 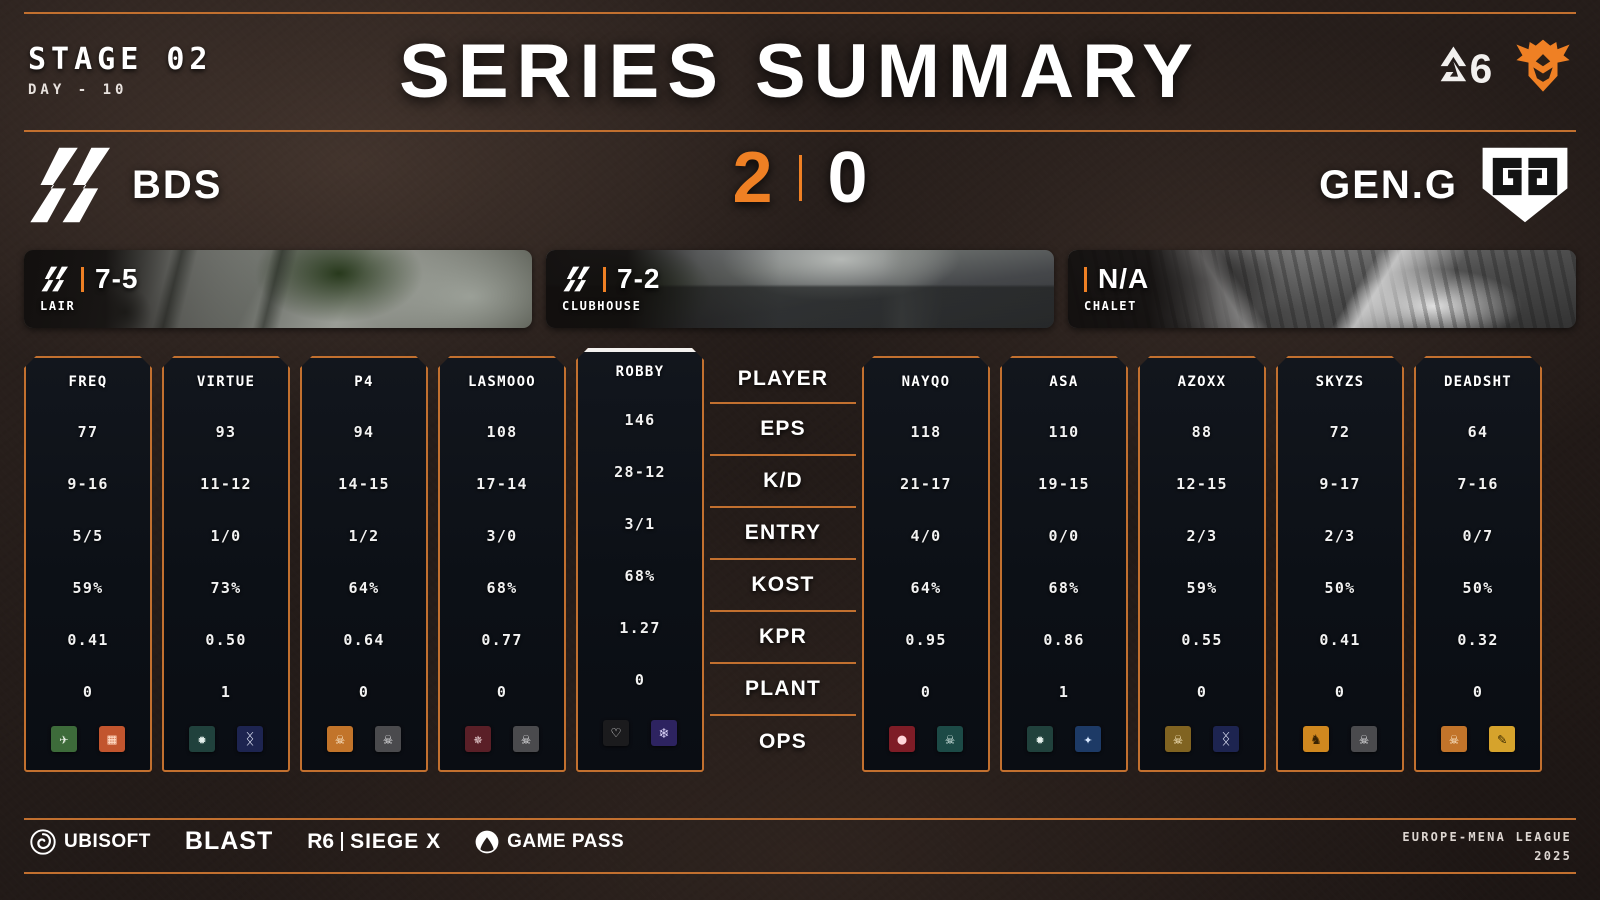 I want to click on player-name: NAYQO, so click(x=926, y=382).